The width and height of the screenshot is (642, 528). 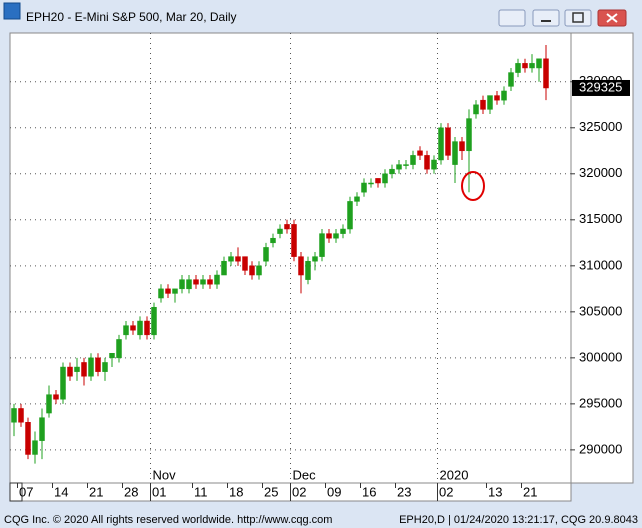 I want to click on scroll-box, so click(x=16, y=492).